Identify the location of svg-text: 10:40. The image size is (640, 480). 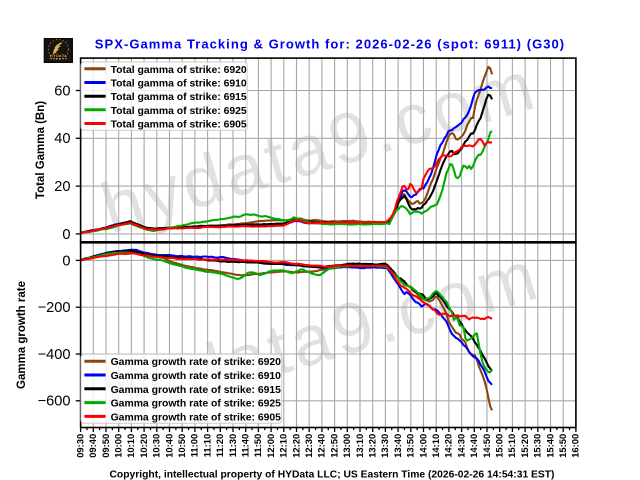
(168, 446).